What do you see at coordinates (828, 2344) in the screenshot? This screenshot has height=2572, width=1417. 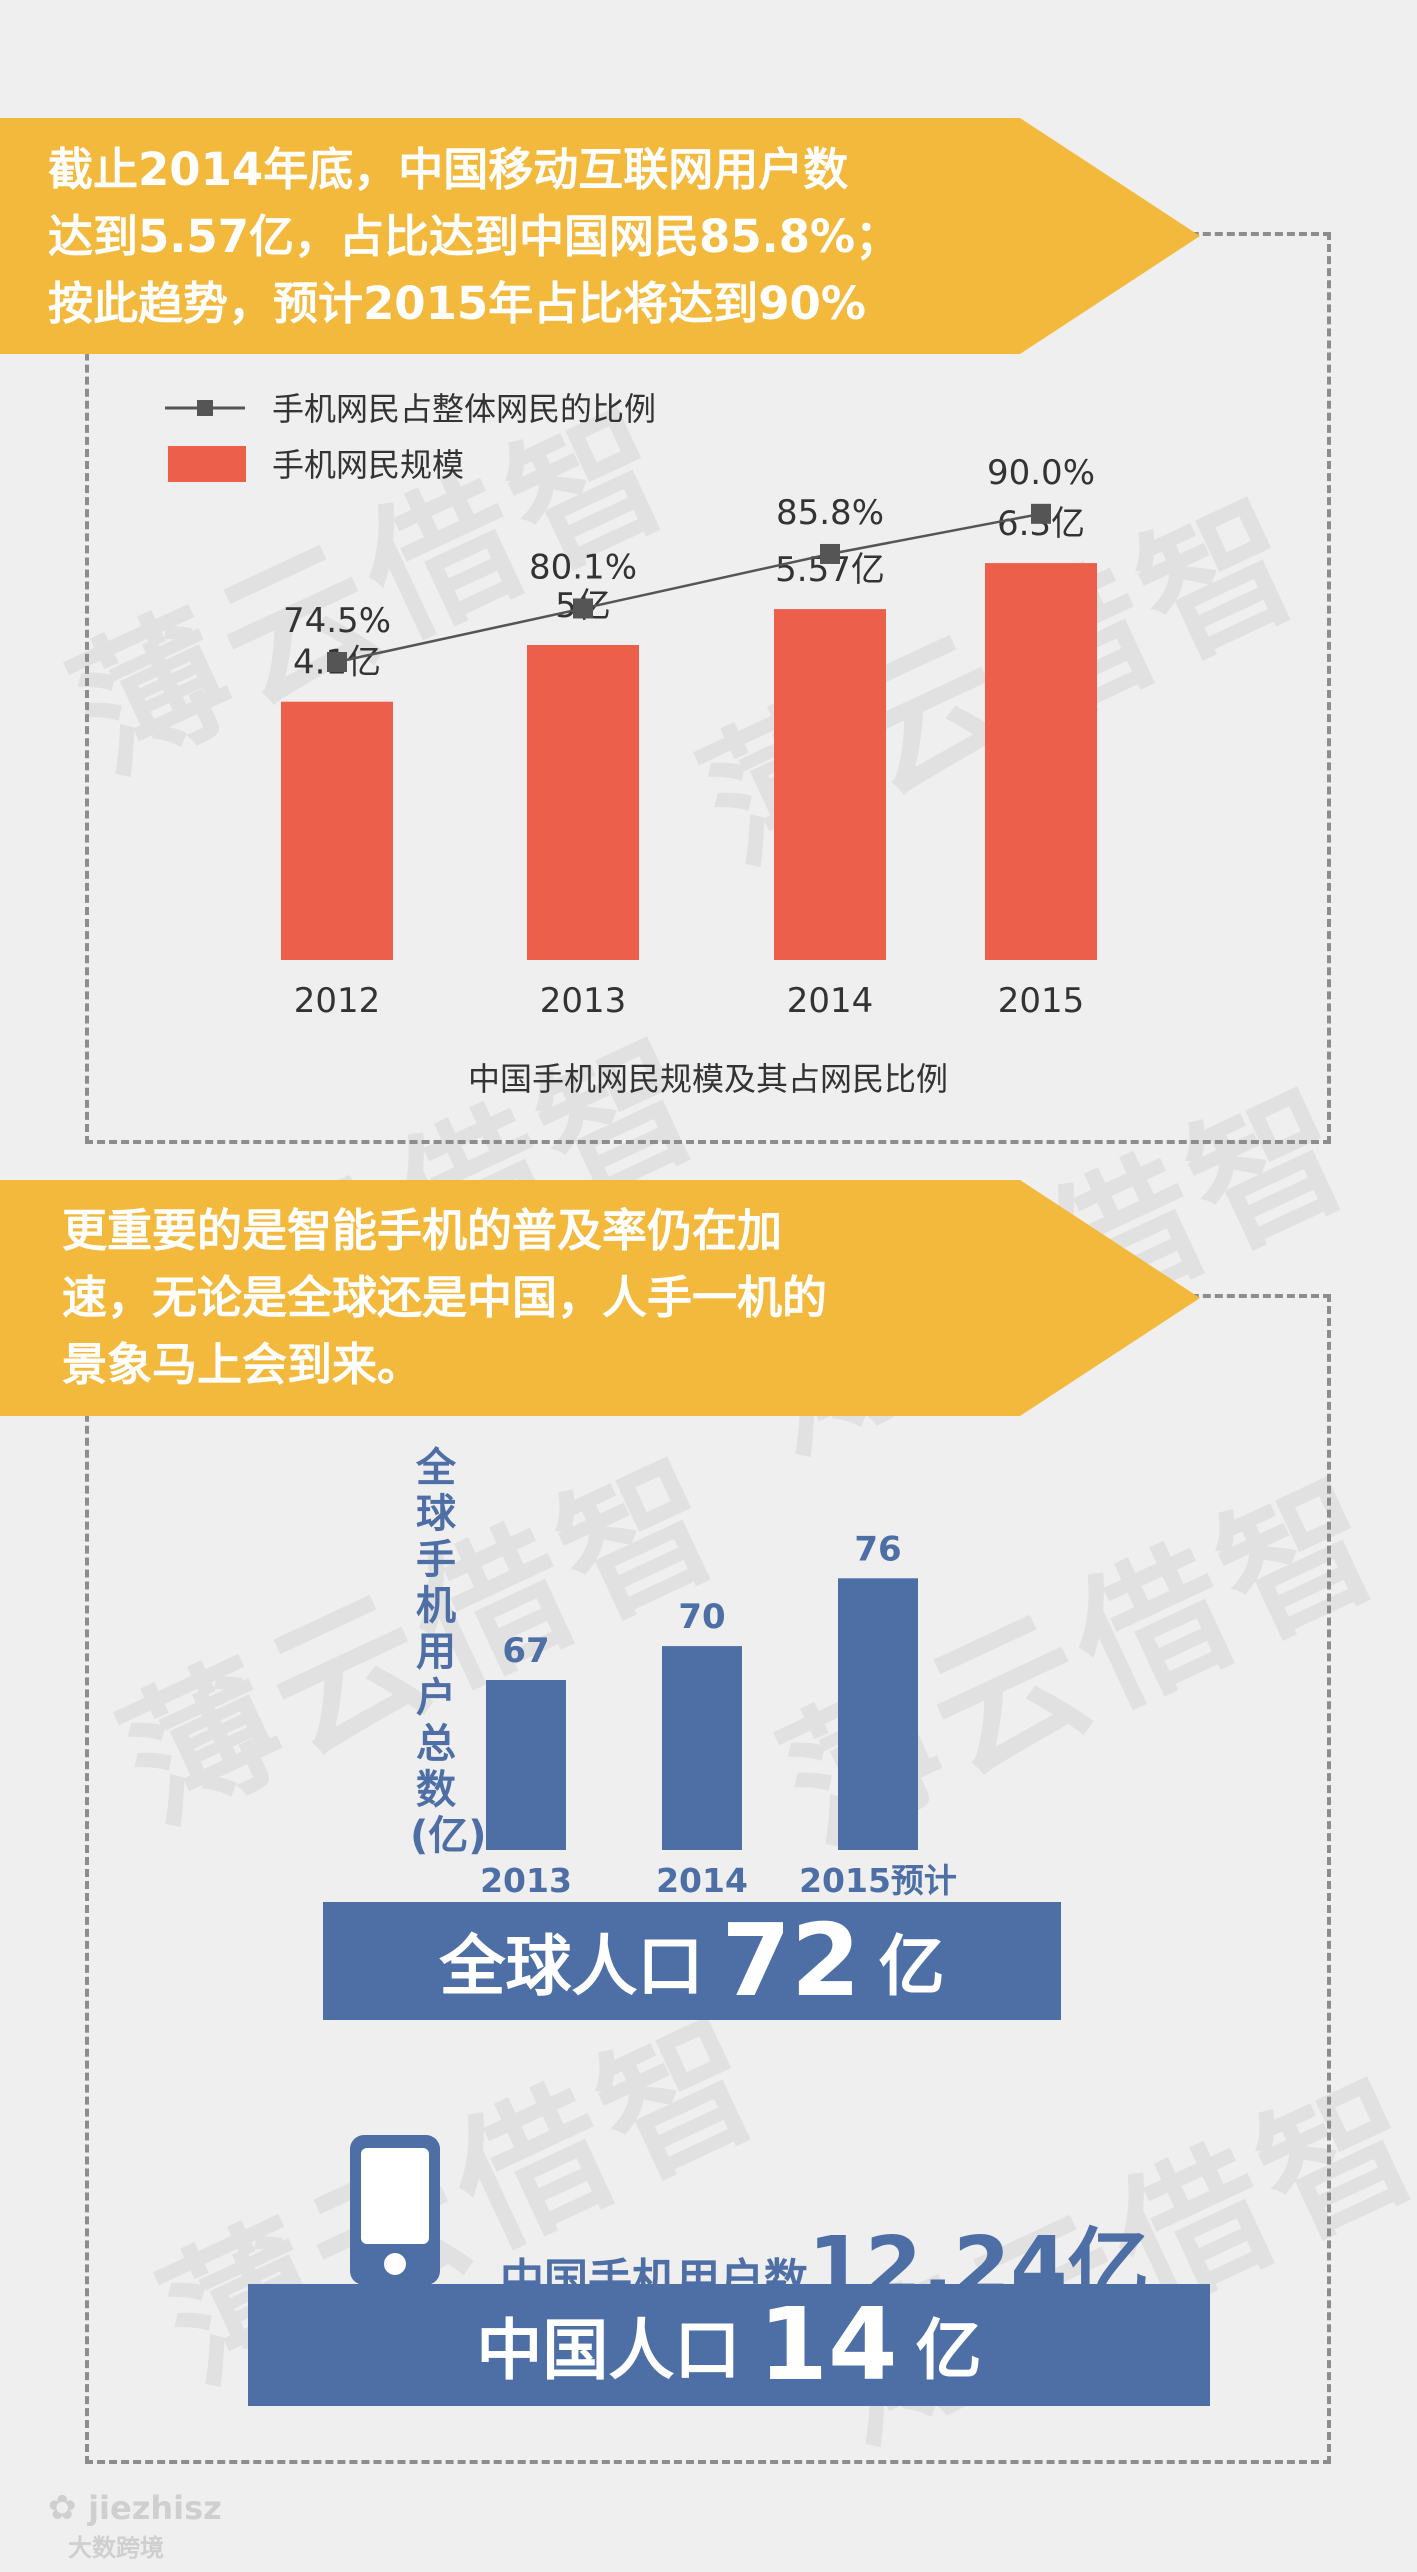 I see `china-population-number: 14` at bounding box center [828, 2344].